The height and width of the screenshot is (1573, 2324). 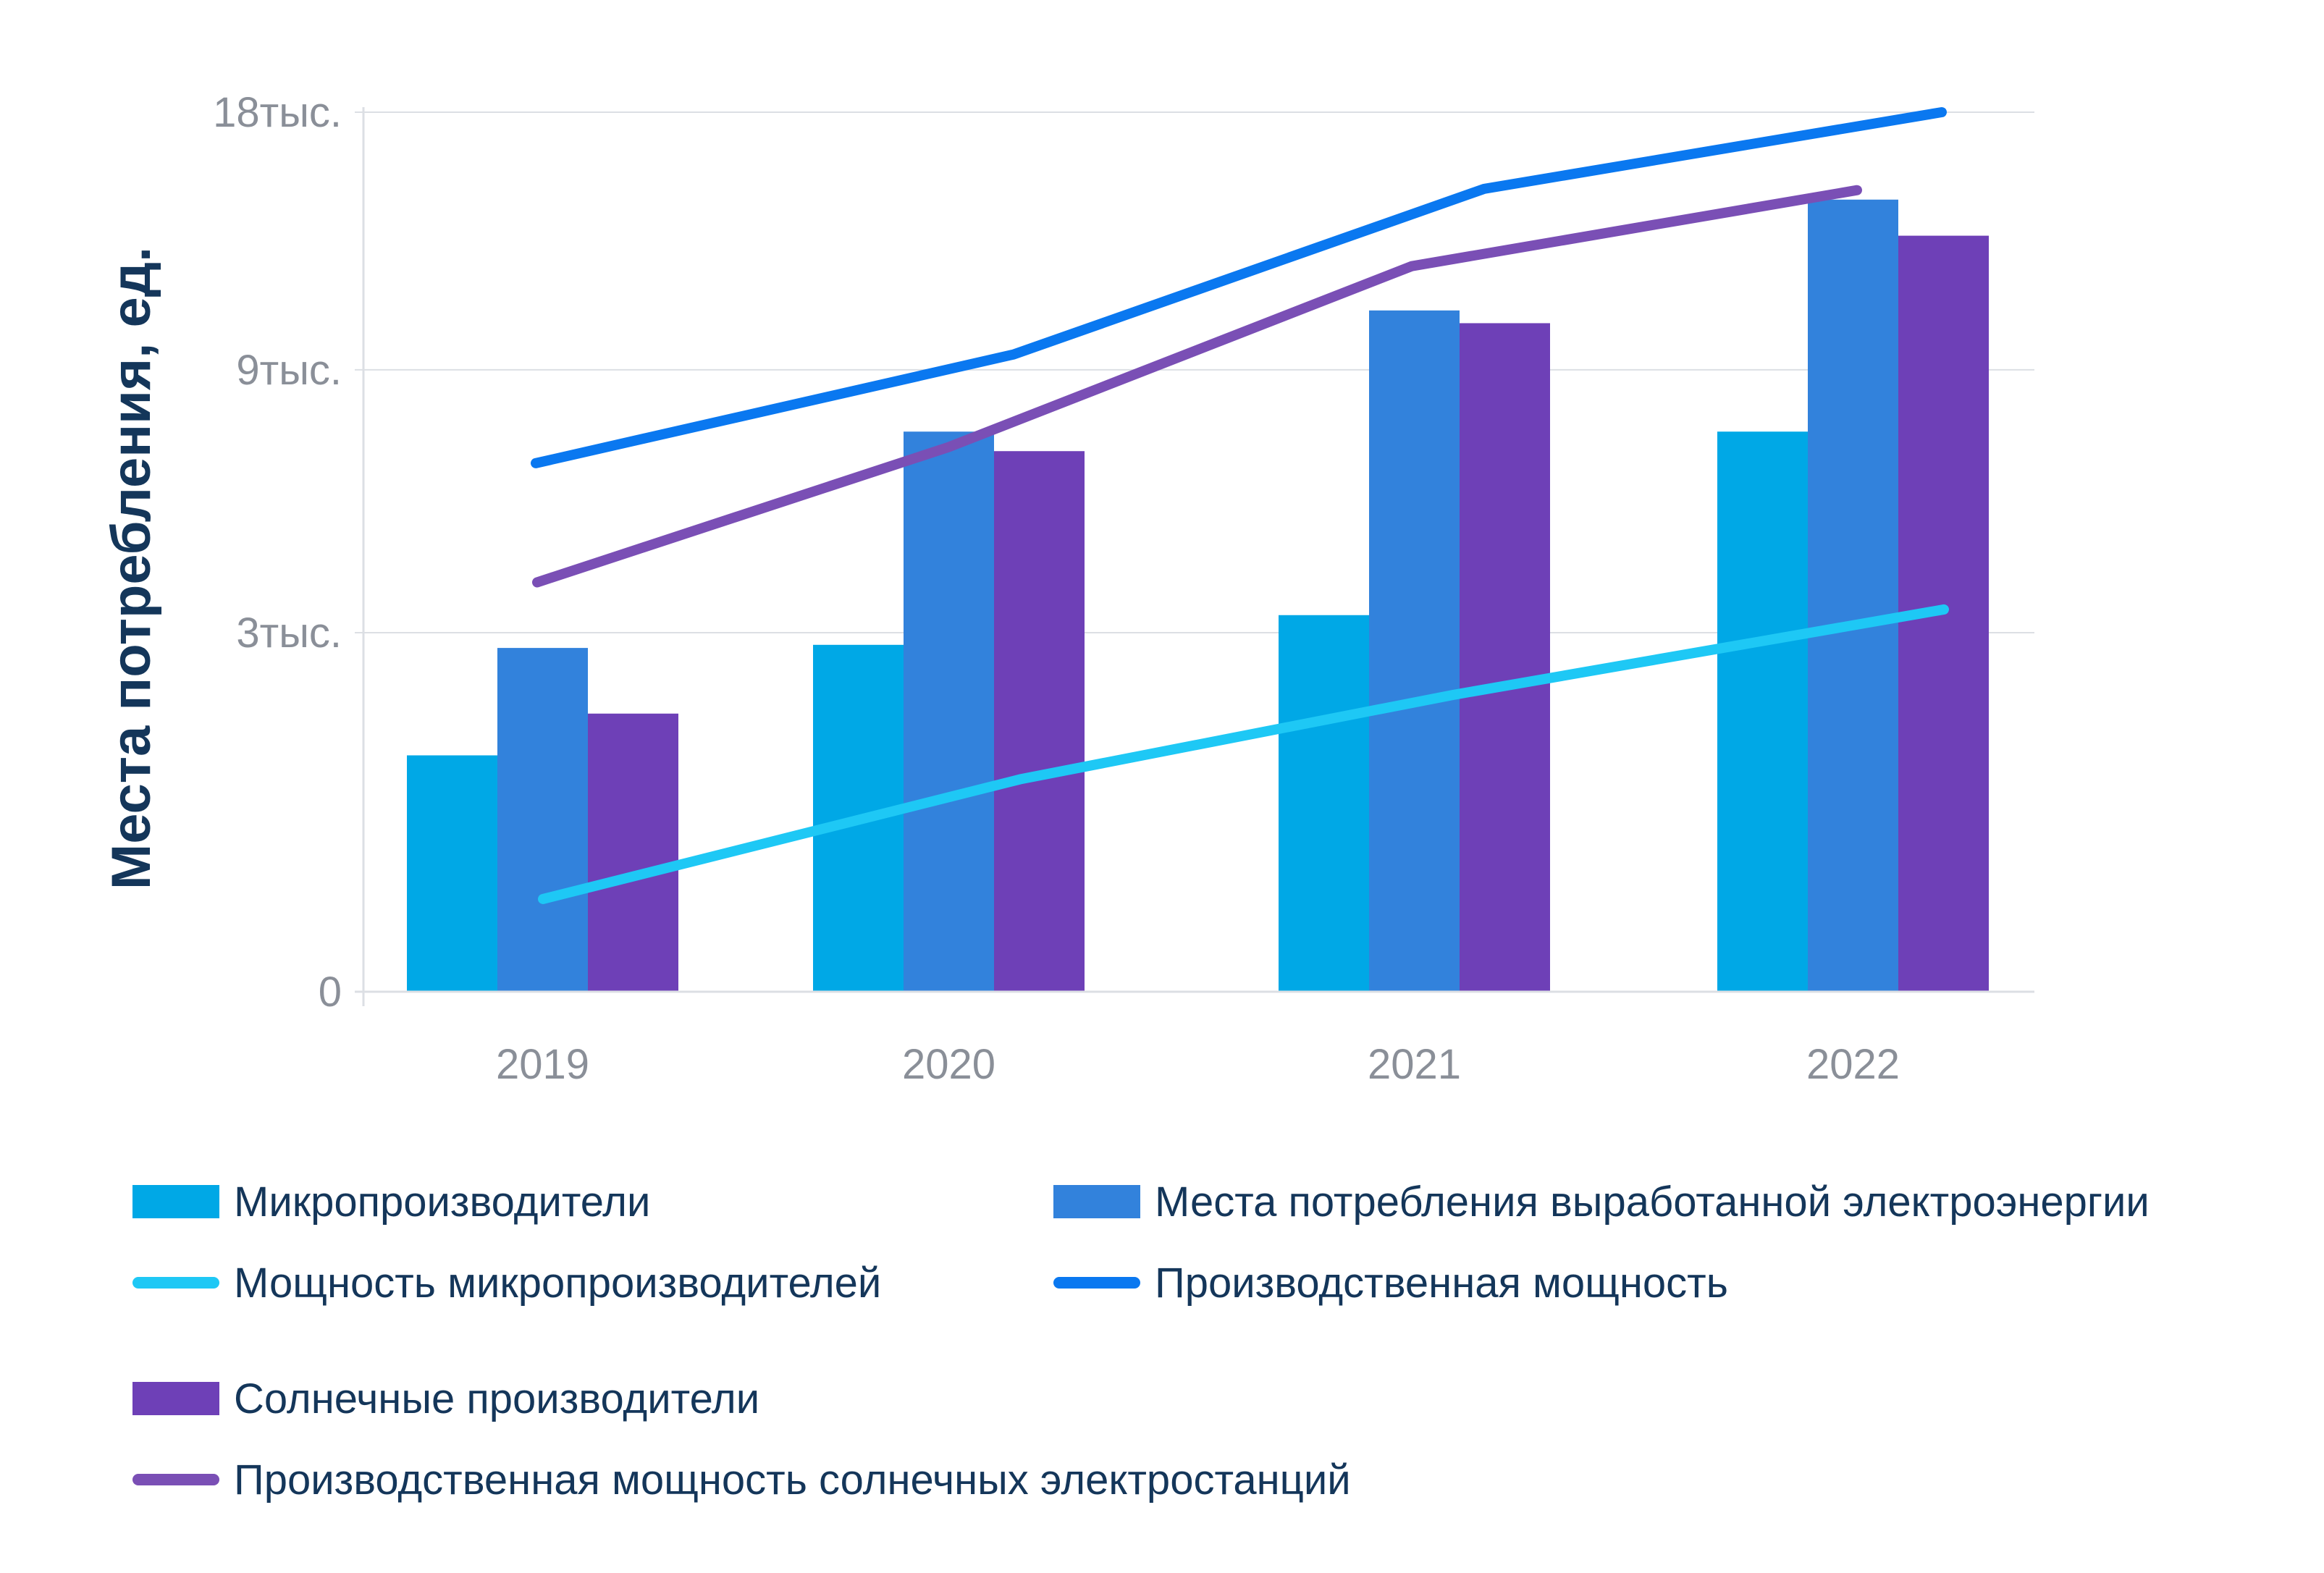 What do you see at coordinates (131, 568) in the screenshot?
I see `y-axis-label: Места потребления, ед.` at bounding box center [131, 568].